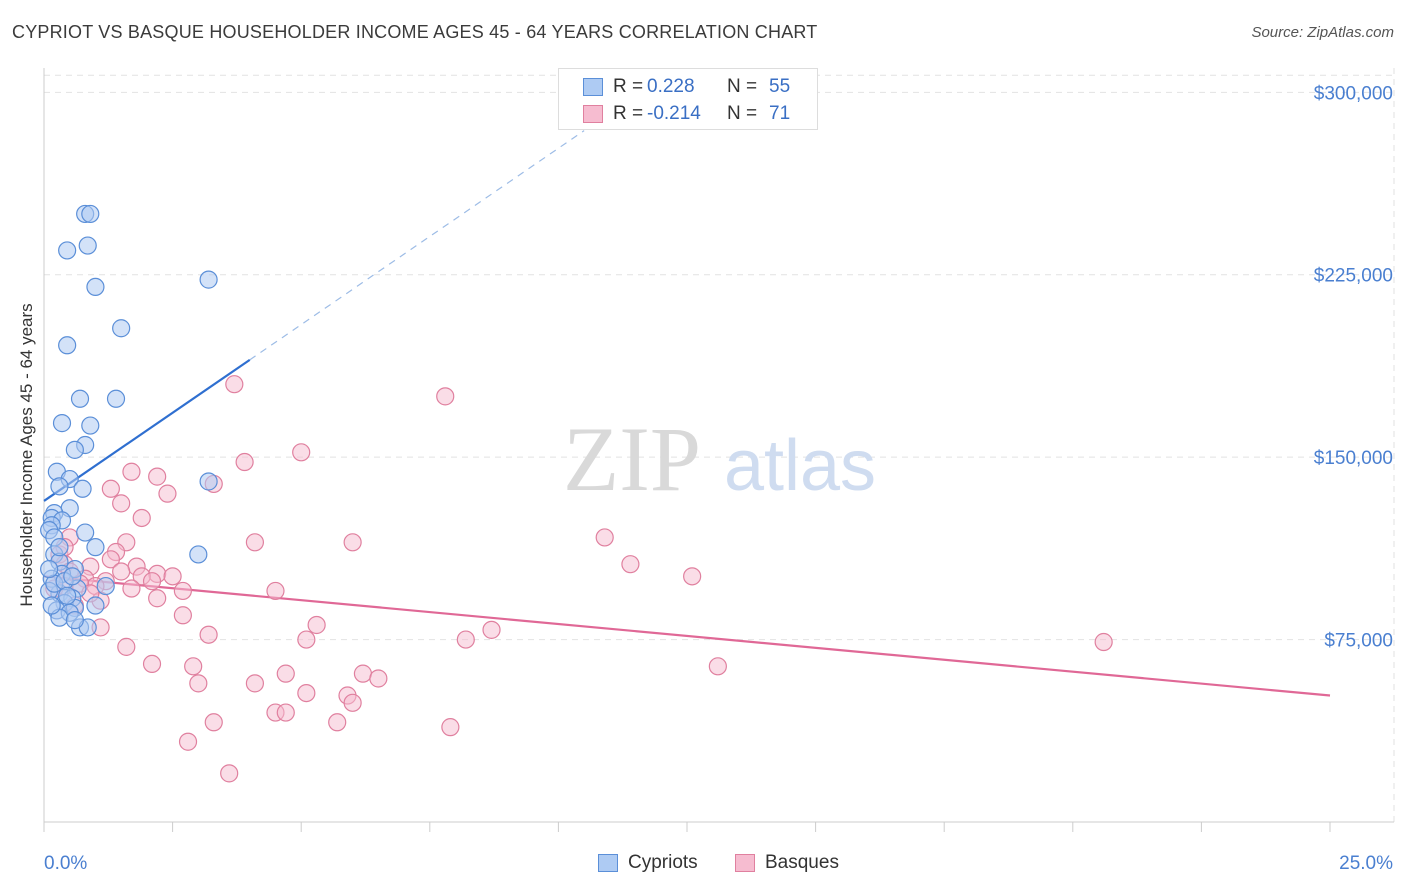 The width and height of the screenshot is (1406, 892). What do you see at coordinates (65, 863) in the screenshot?
I see `x-tick-label: 0.0%` at bounding box center [65, 863].